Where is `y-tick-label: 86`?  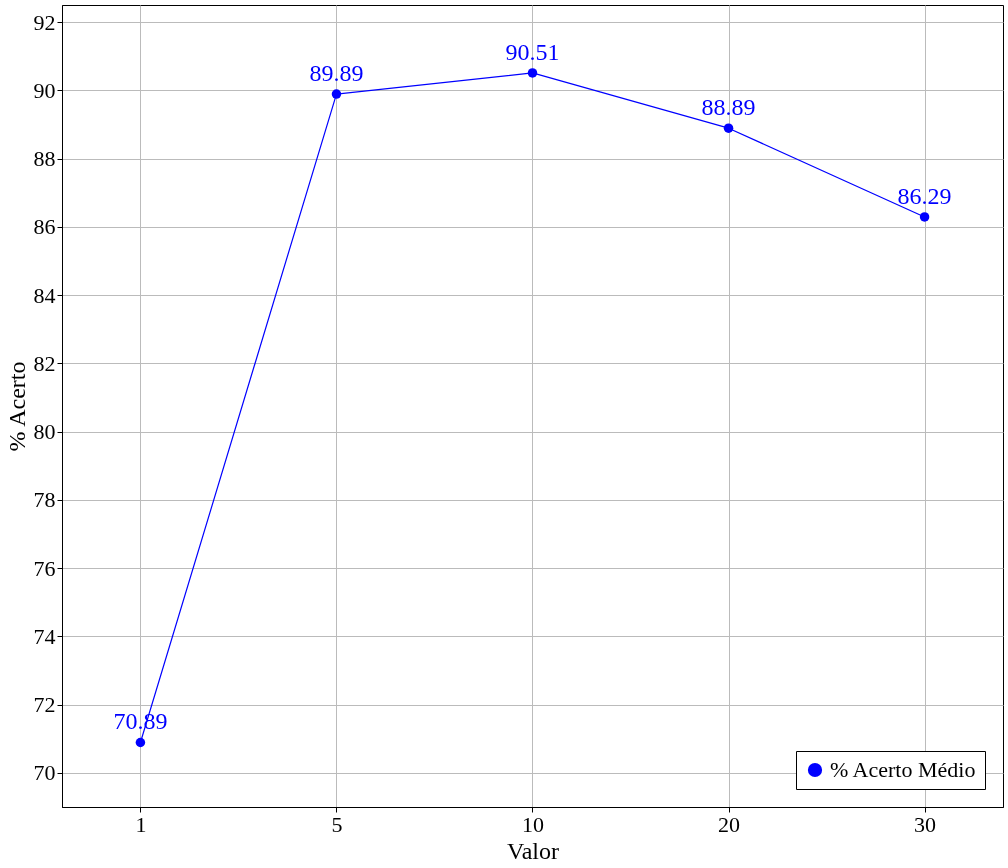
y-tick-label: 86 is located at coordinates (44, 227).